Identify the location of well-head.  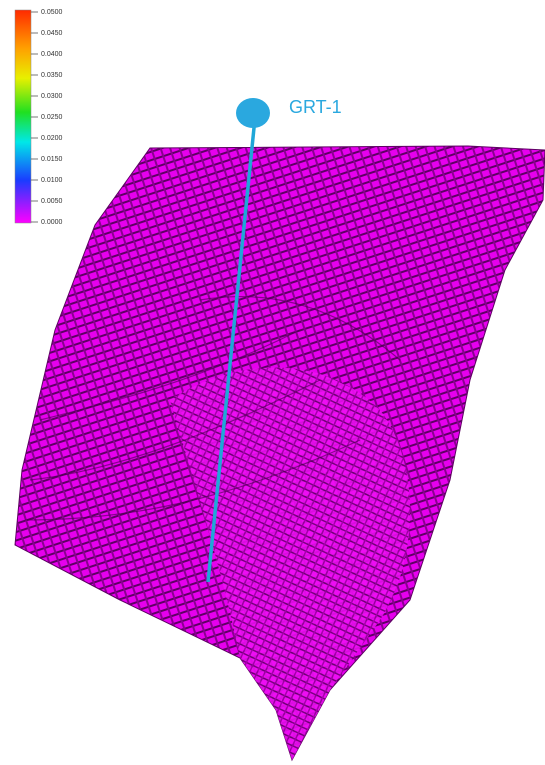
(253, 113).